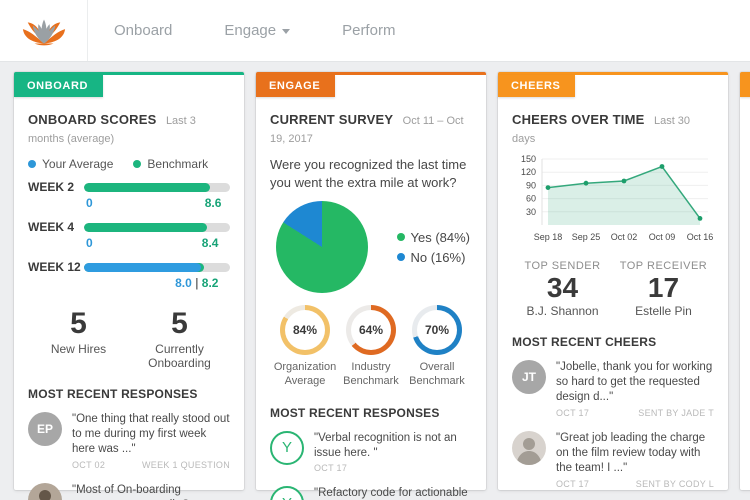  I want to click on top-stat-value: 17, so click(663, 287).